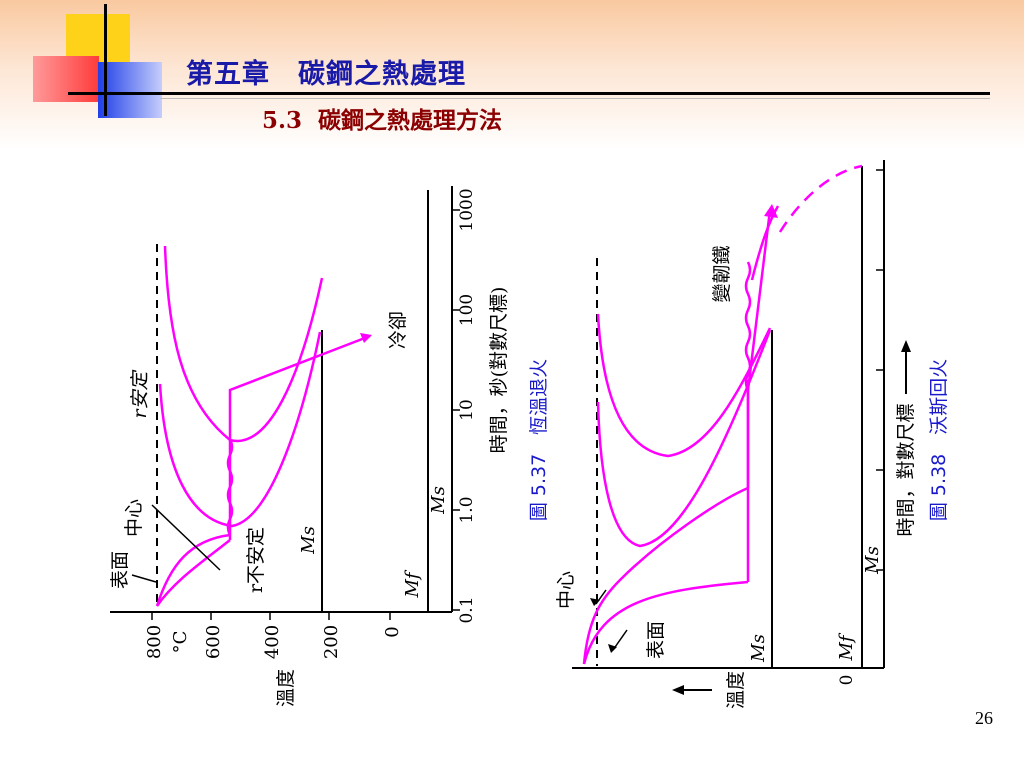 This screenshot has width=1024, height=768. Describe the element at coordinates (186, 537) in the screenshot. I see `left-center-pointer` at that location.